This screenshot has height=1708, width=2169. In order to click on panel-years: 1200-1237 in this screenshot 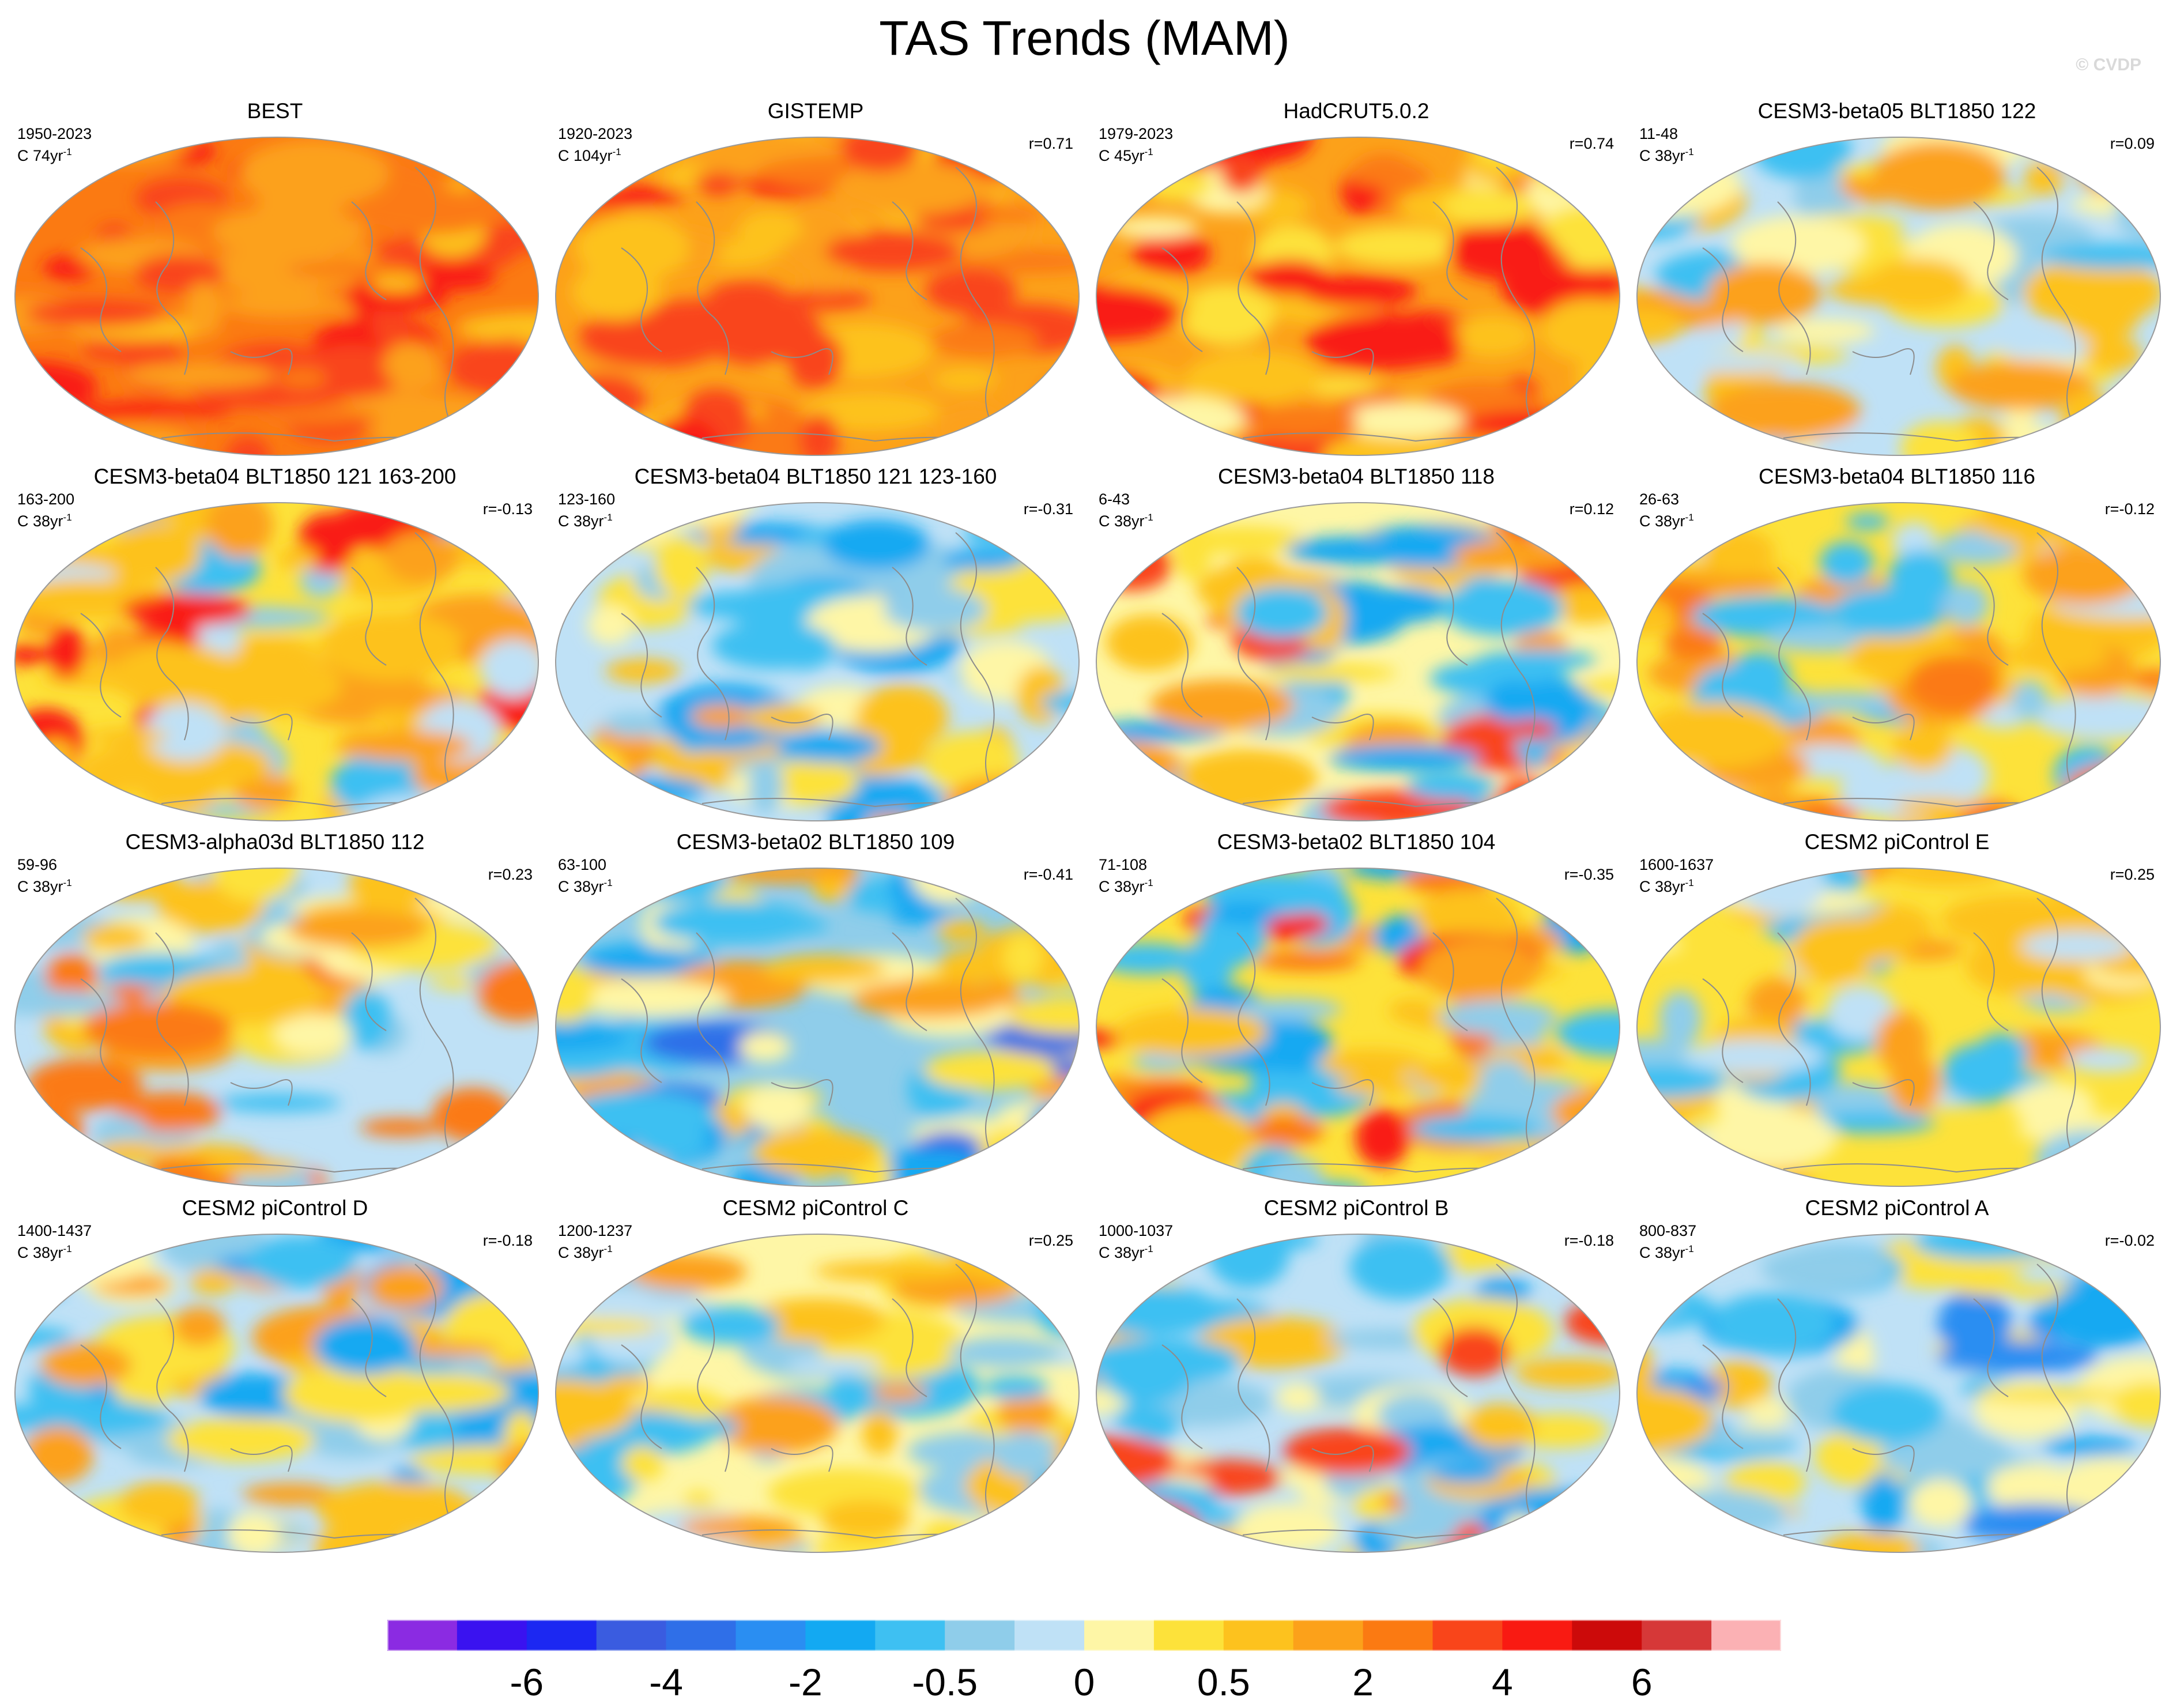, I will do `click(595, 1230)`.